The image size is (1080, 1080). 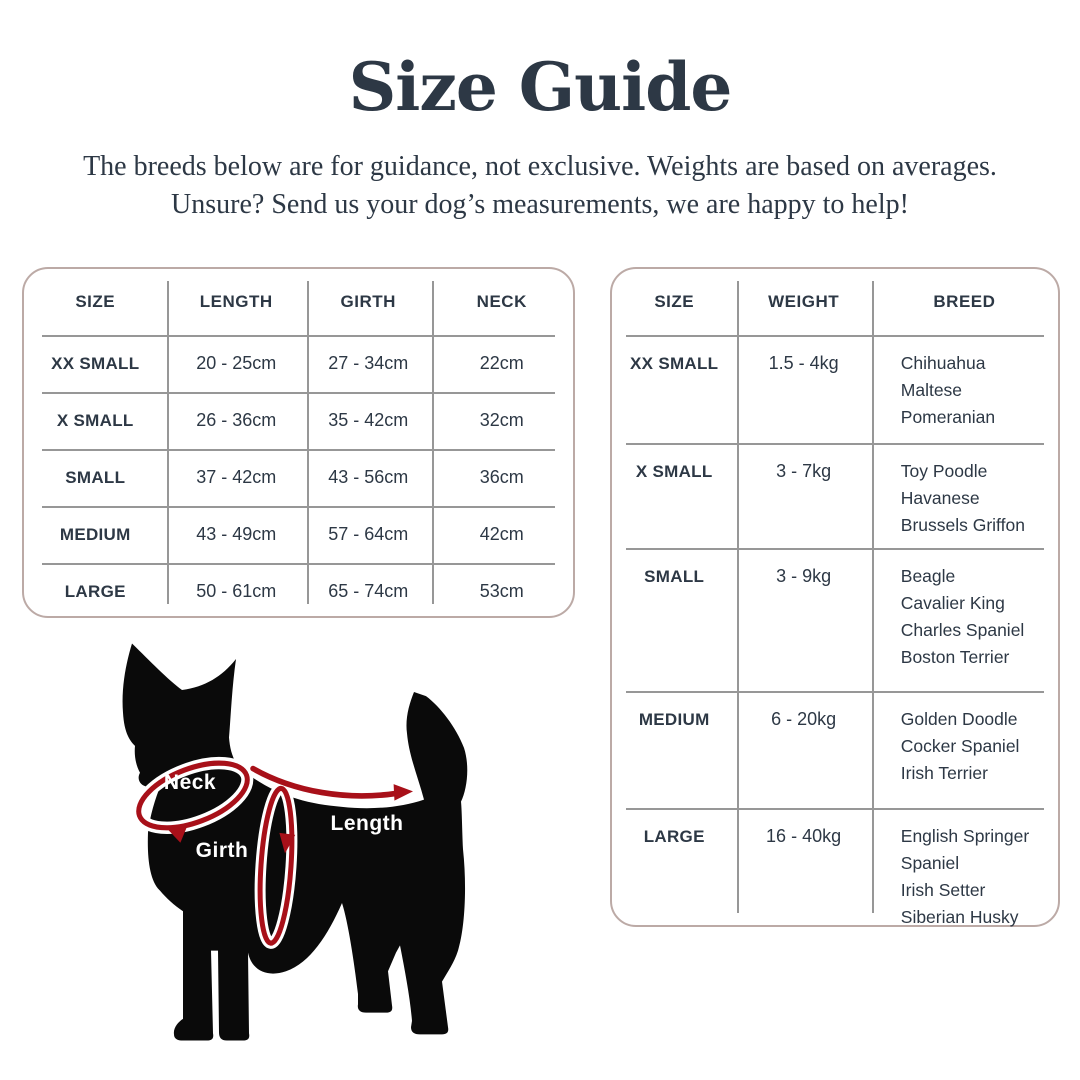 I want to click on girth-label: Girth, so click(x=222, y=850).